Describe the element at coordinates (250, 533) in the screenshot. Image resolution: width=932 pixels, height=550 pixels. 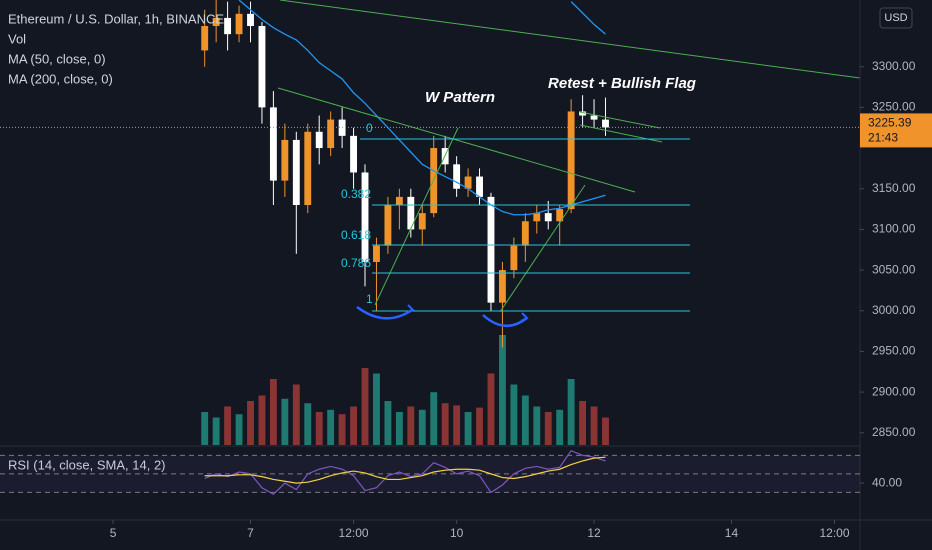
I see `x-tick-label: 7` at that location.